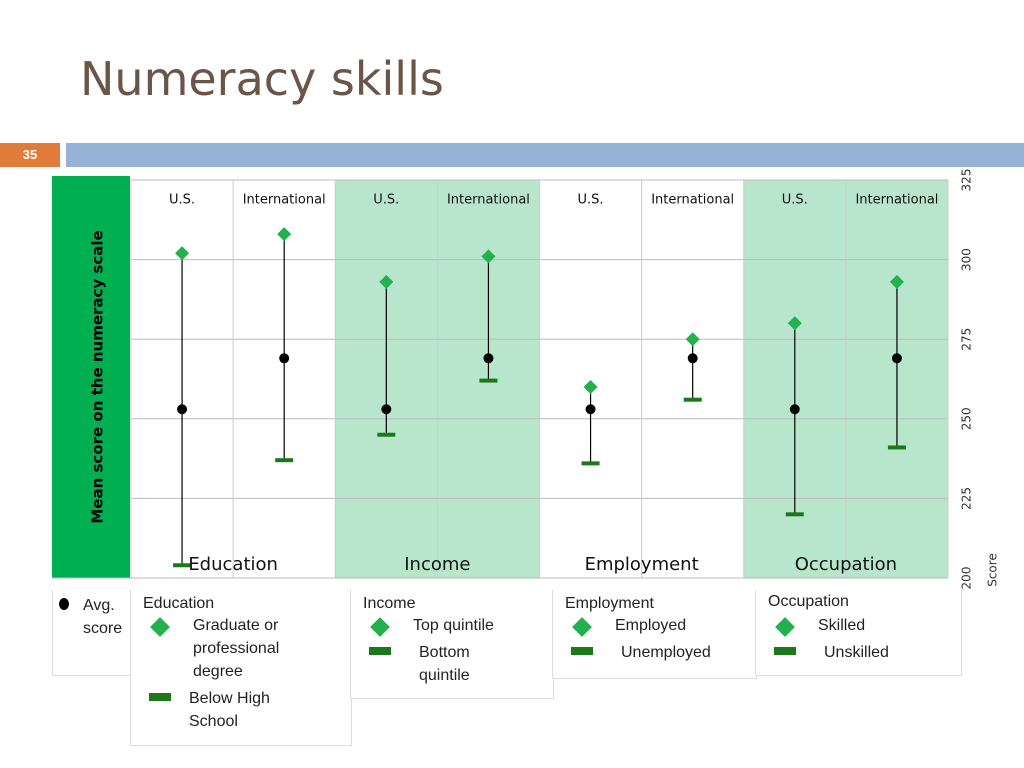 The image size is (1024, 768). I want to click on legend-low-label: Unemployed, so click(666, 652).